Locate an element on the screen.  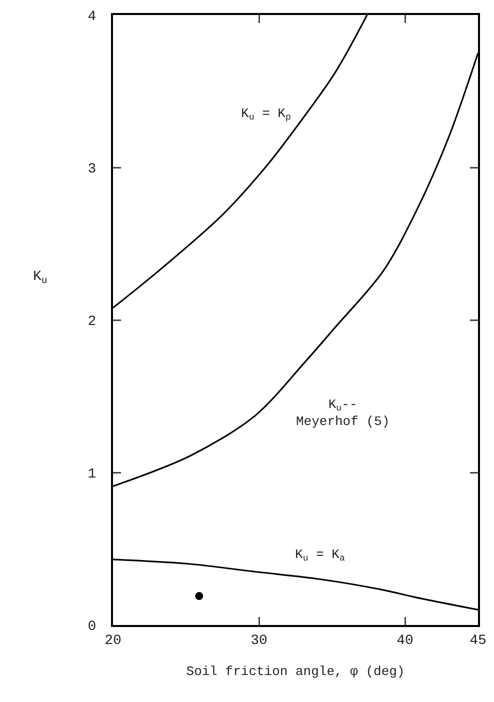
series-label: K$_{u}$-- Meyerhof (5) is located at coordinates (343, 413).